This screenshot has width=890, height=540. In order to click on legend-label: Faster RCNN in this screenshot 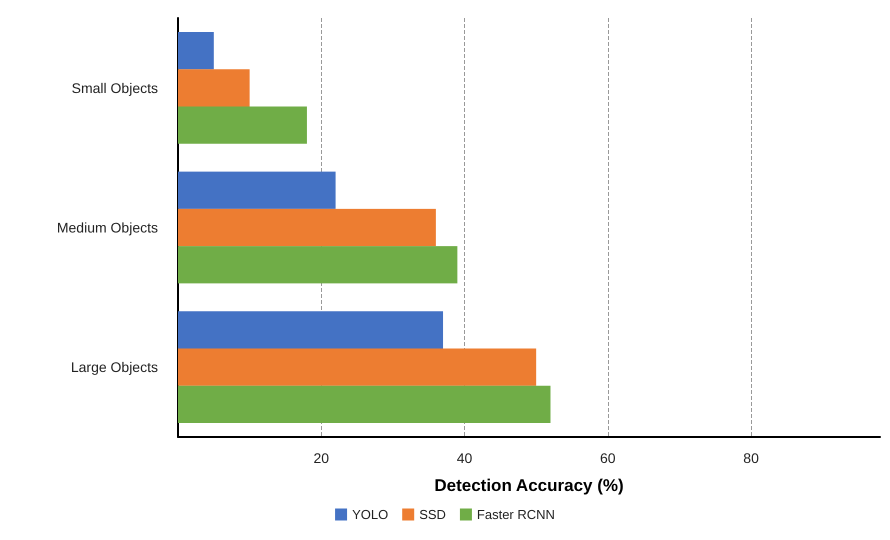, I will do `click(515, 514)`.